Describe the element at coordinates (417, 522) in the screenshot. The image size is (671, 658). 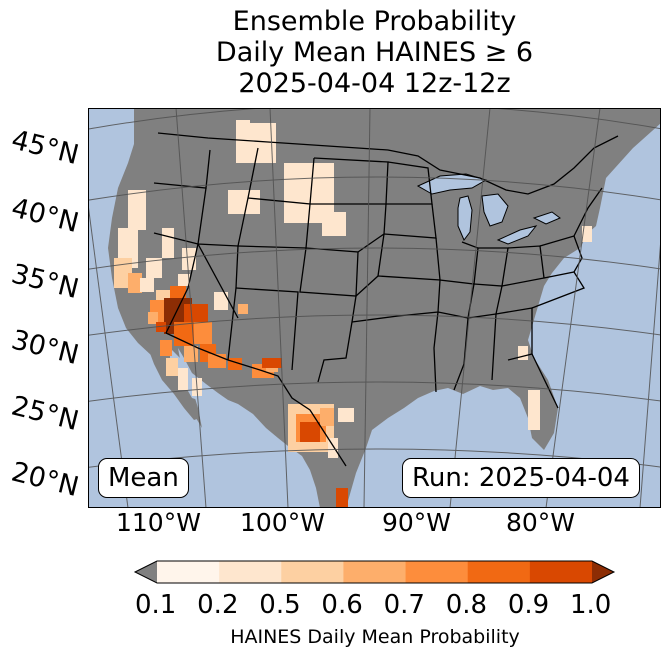
I see `lon-label-90w: 90°W` at that location.